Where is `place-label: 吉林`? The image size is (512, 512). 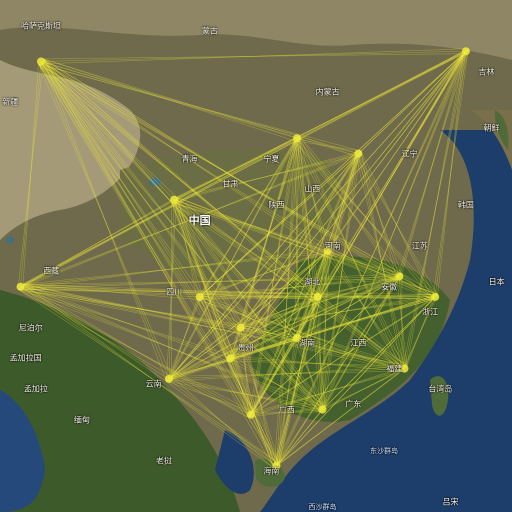 place-label: 吉林 is located at coordinates (486, 72).